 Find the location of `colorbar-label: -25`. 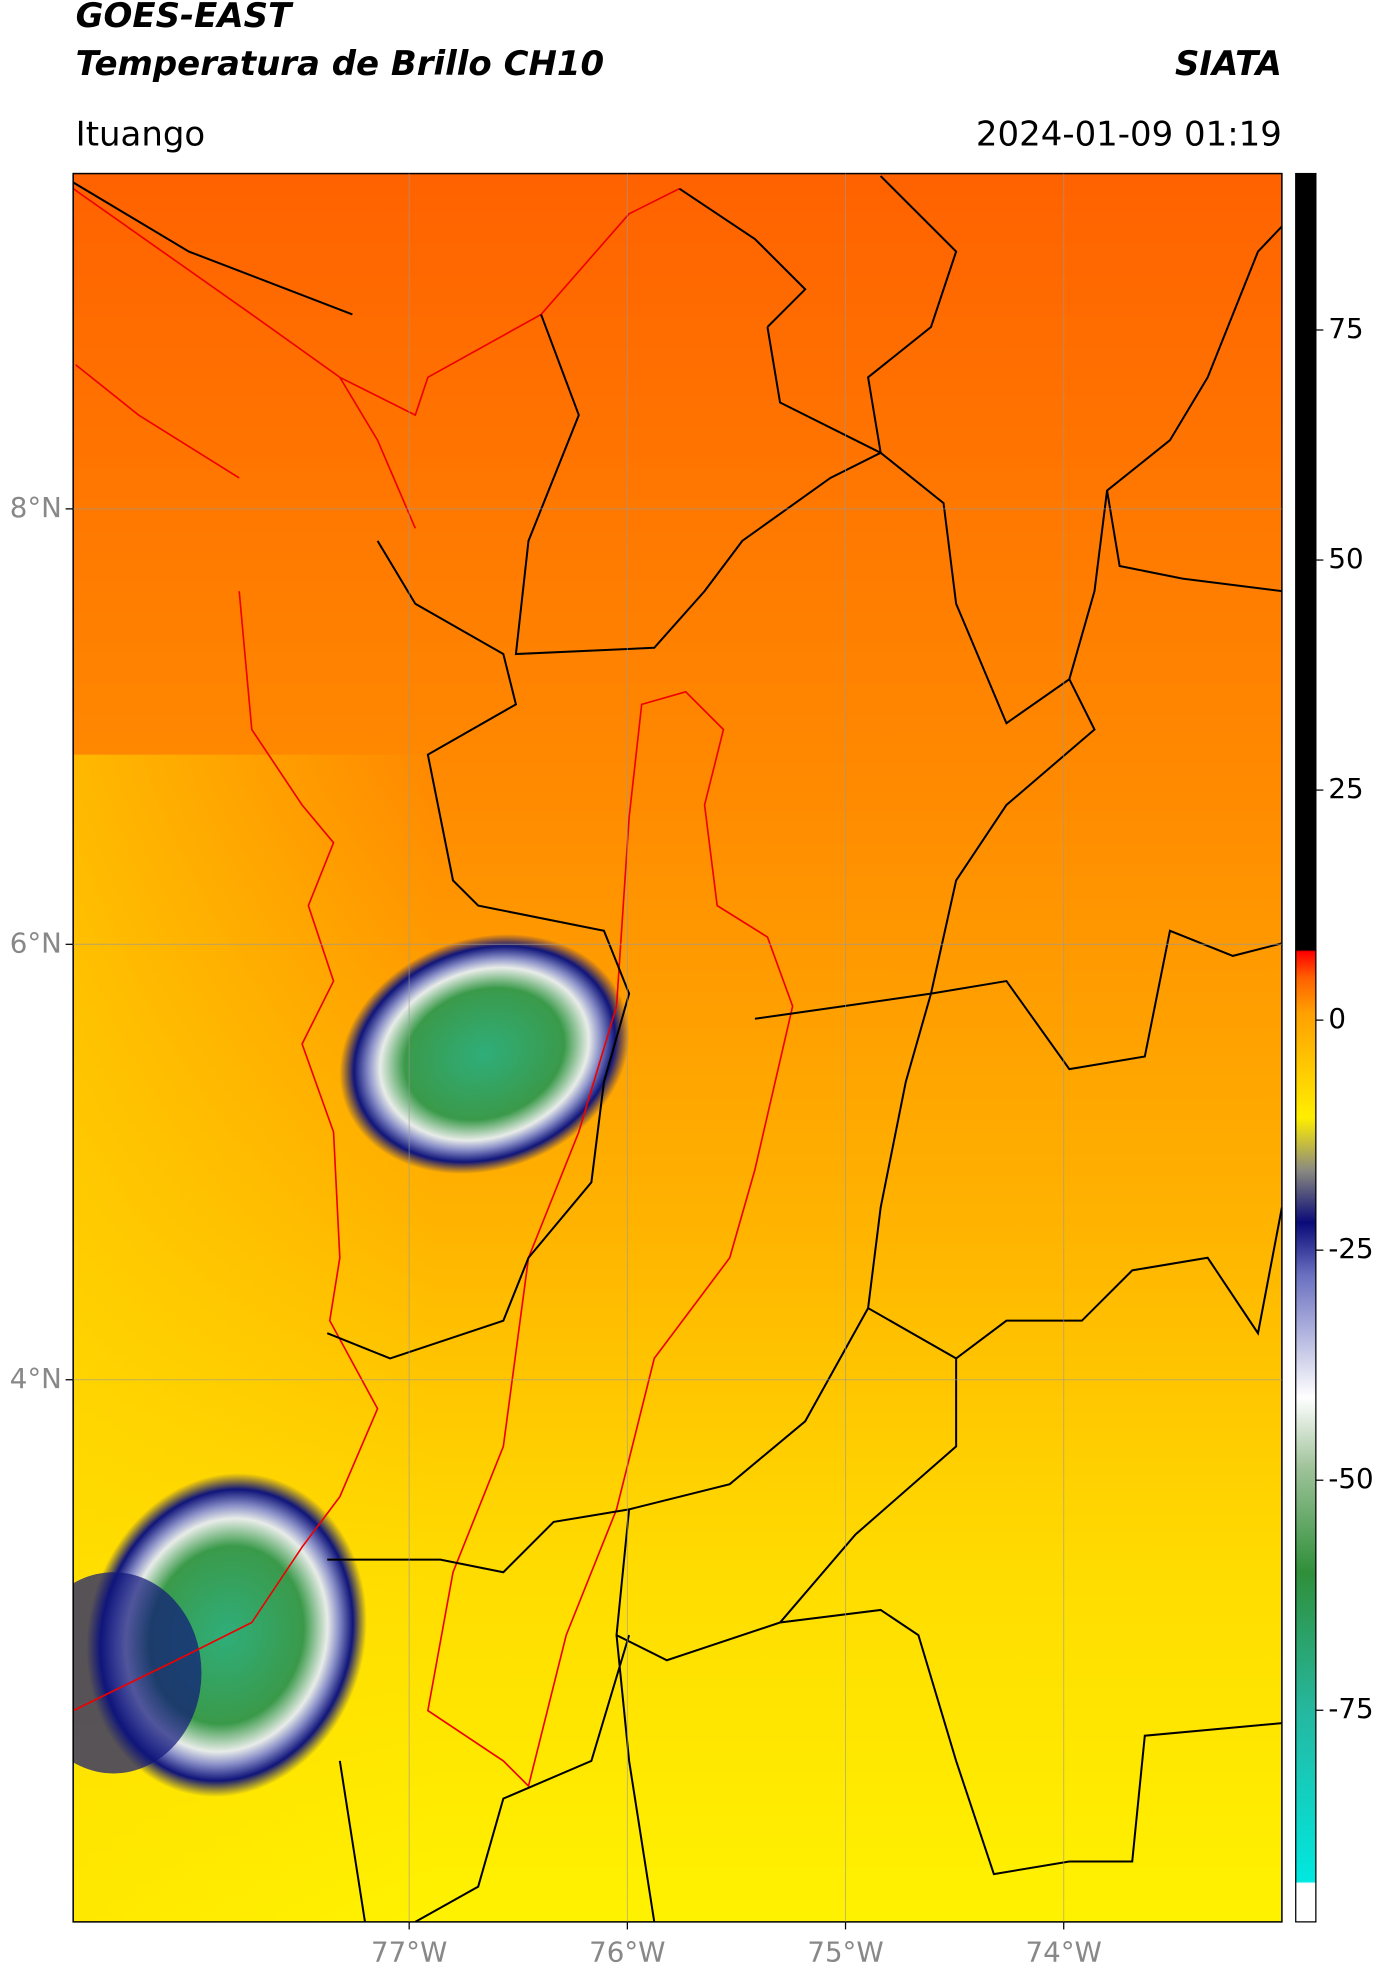

colorbar-label: -25 is located at coordinates (1350, 1248).